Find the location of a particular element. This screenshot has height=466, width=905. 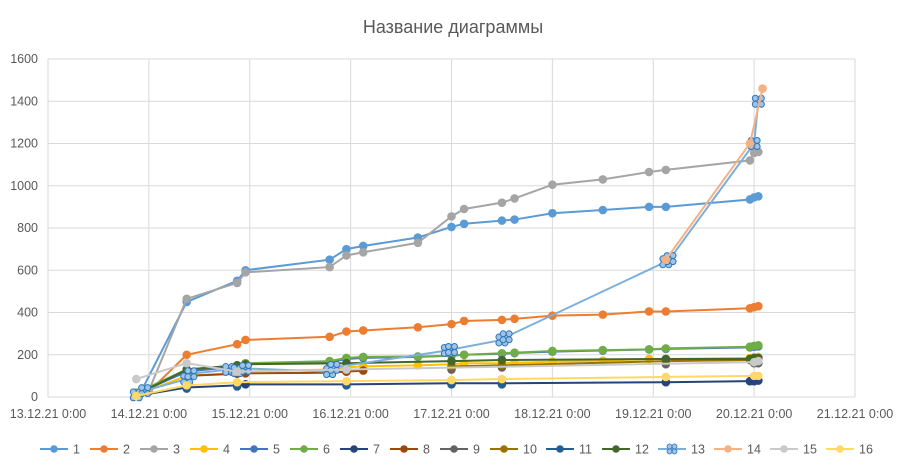

x-tick-label: 16.12.21 0:00 is located at coordinates (350, 414).